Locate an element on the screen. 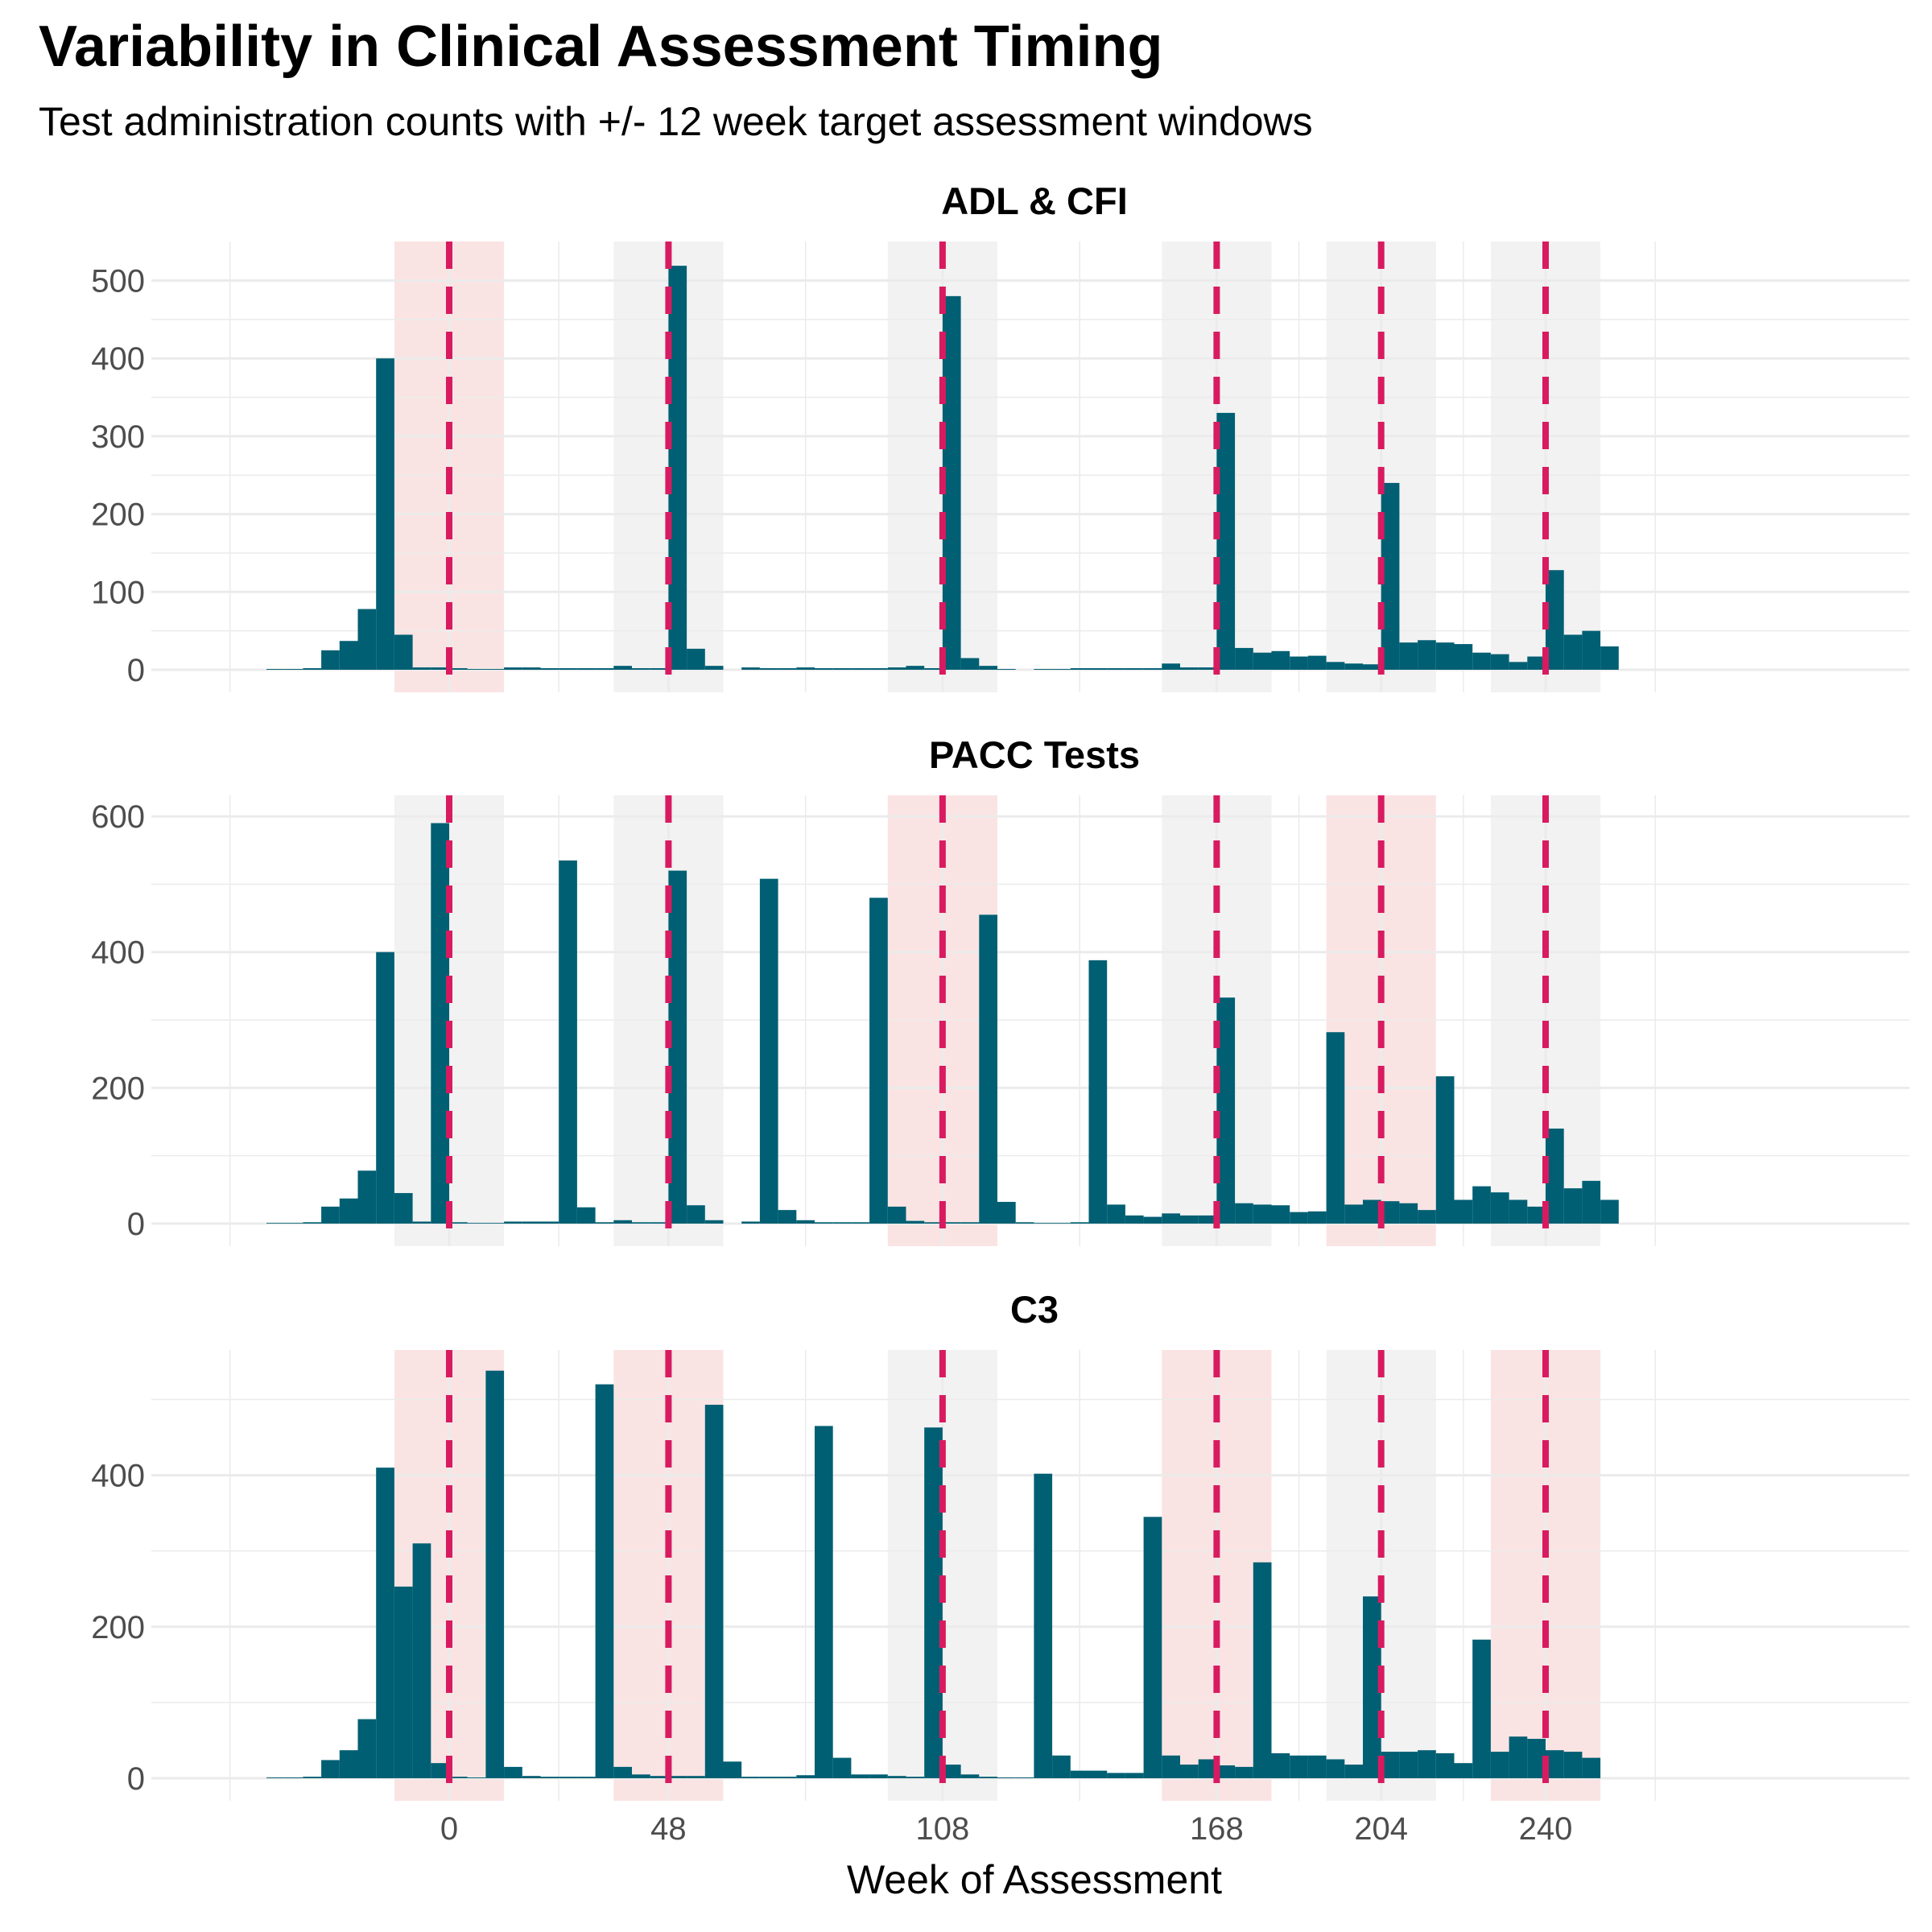 This screenshot has width=1932, height=1932. y-tick-label: 400 is located at coordinates (118, 953).